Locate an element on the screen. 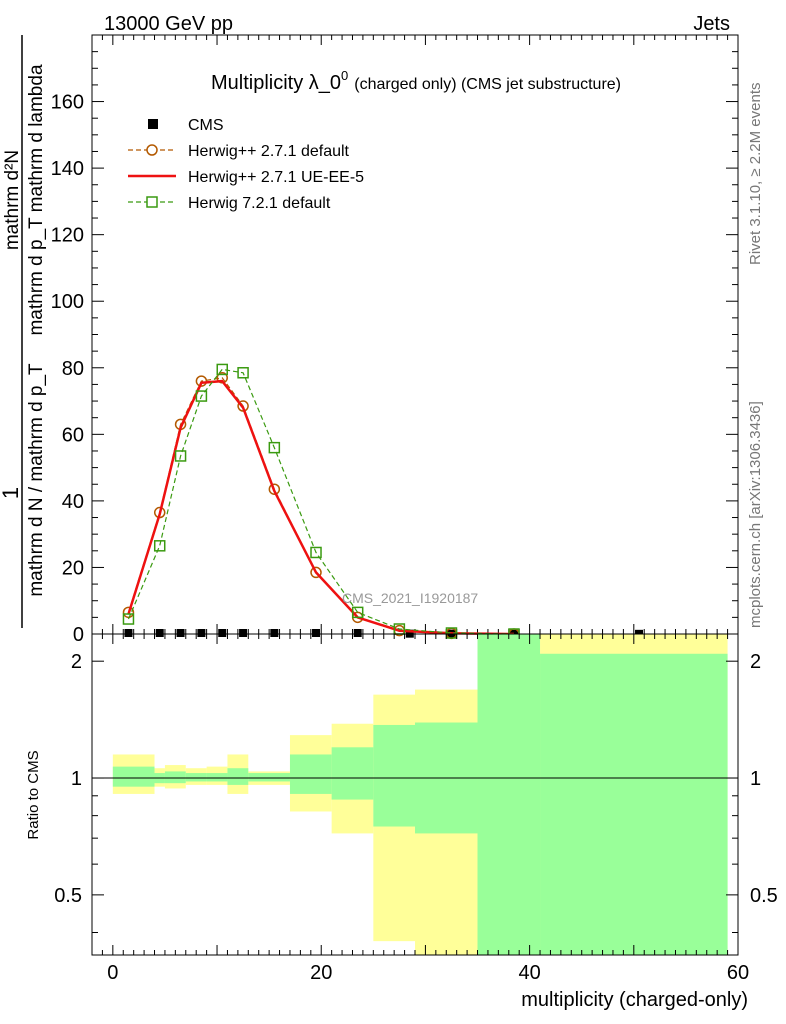  header-left-label: 13000 GeV pp is located at coordinates (168, 24).